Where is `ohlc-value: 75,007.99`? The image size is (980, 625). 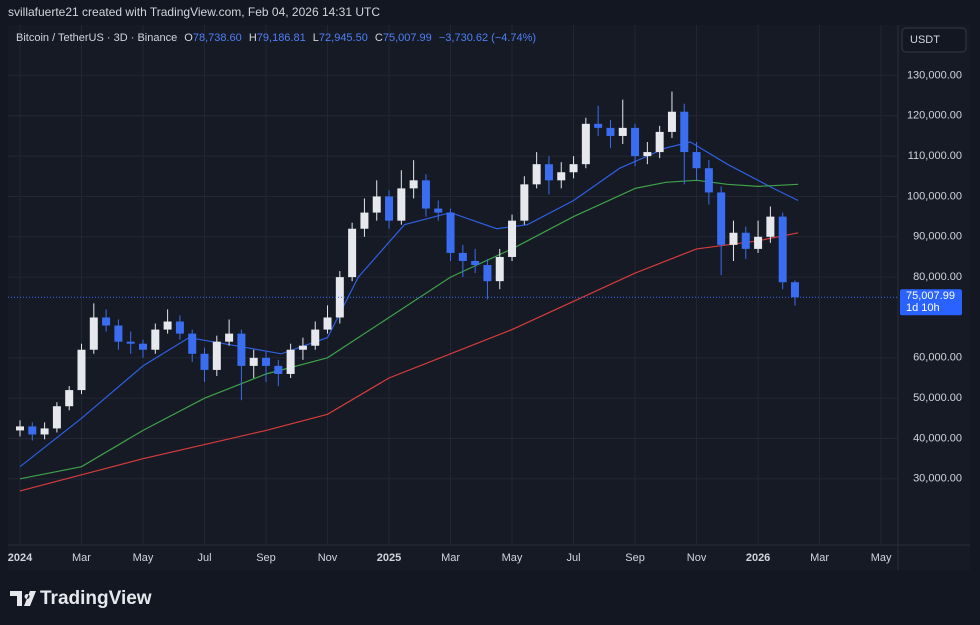
ohlc-value: 75,007.99 is located at coordinates (407, 38).